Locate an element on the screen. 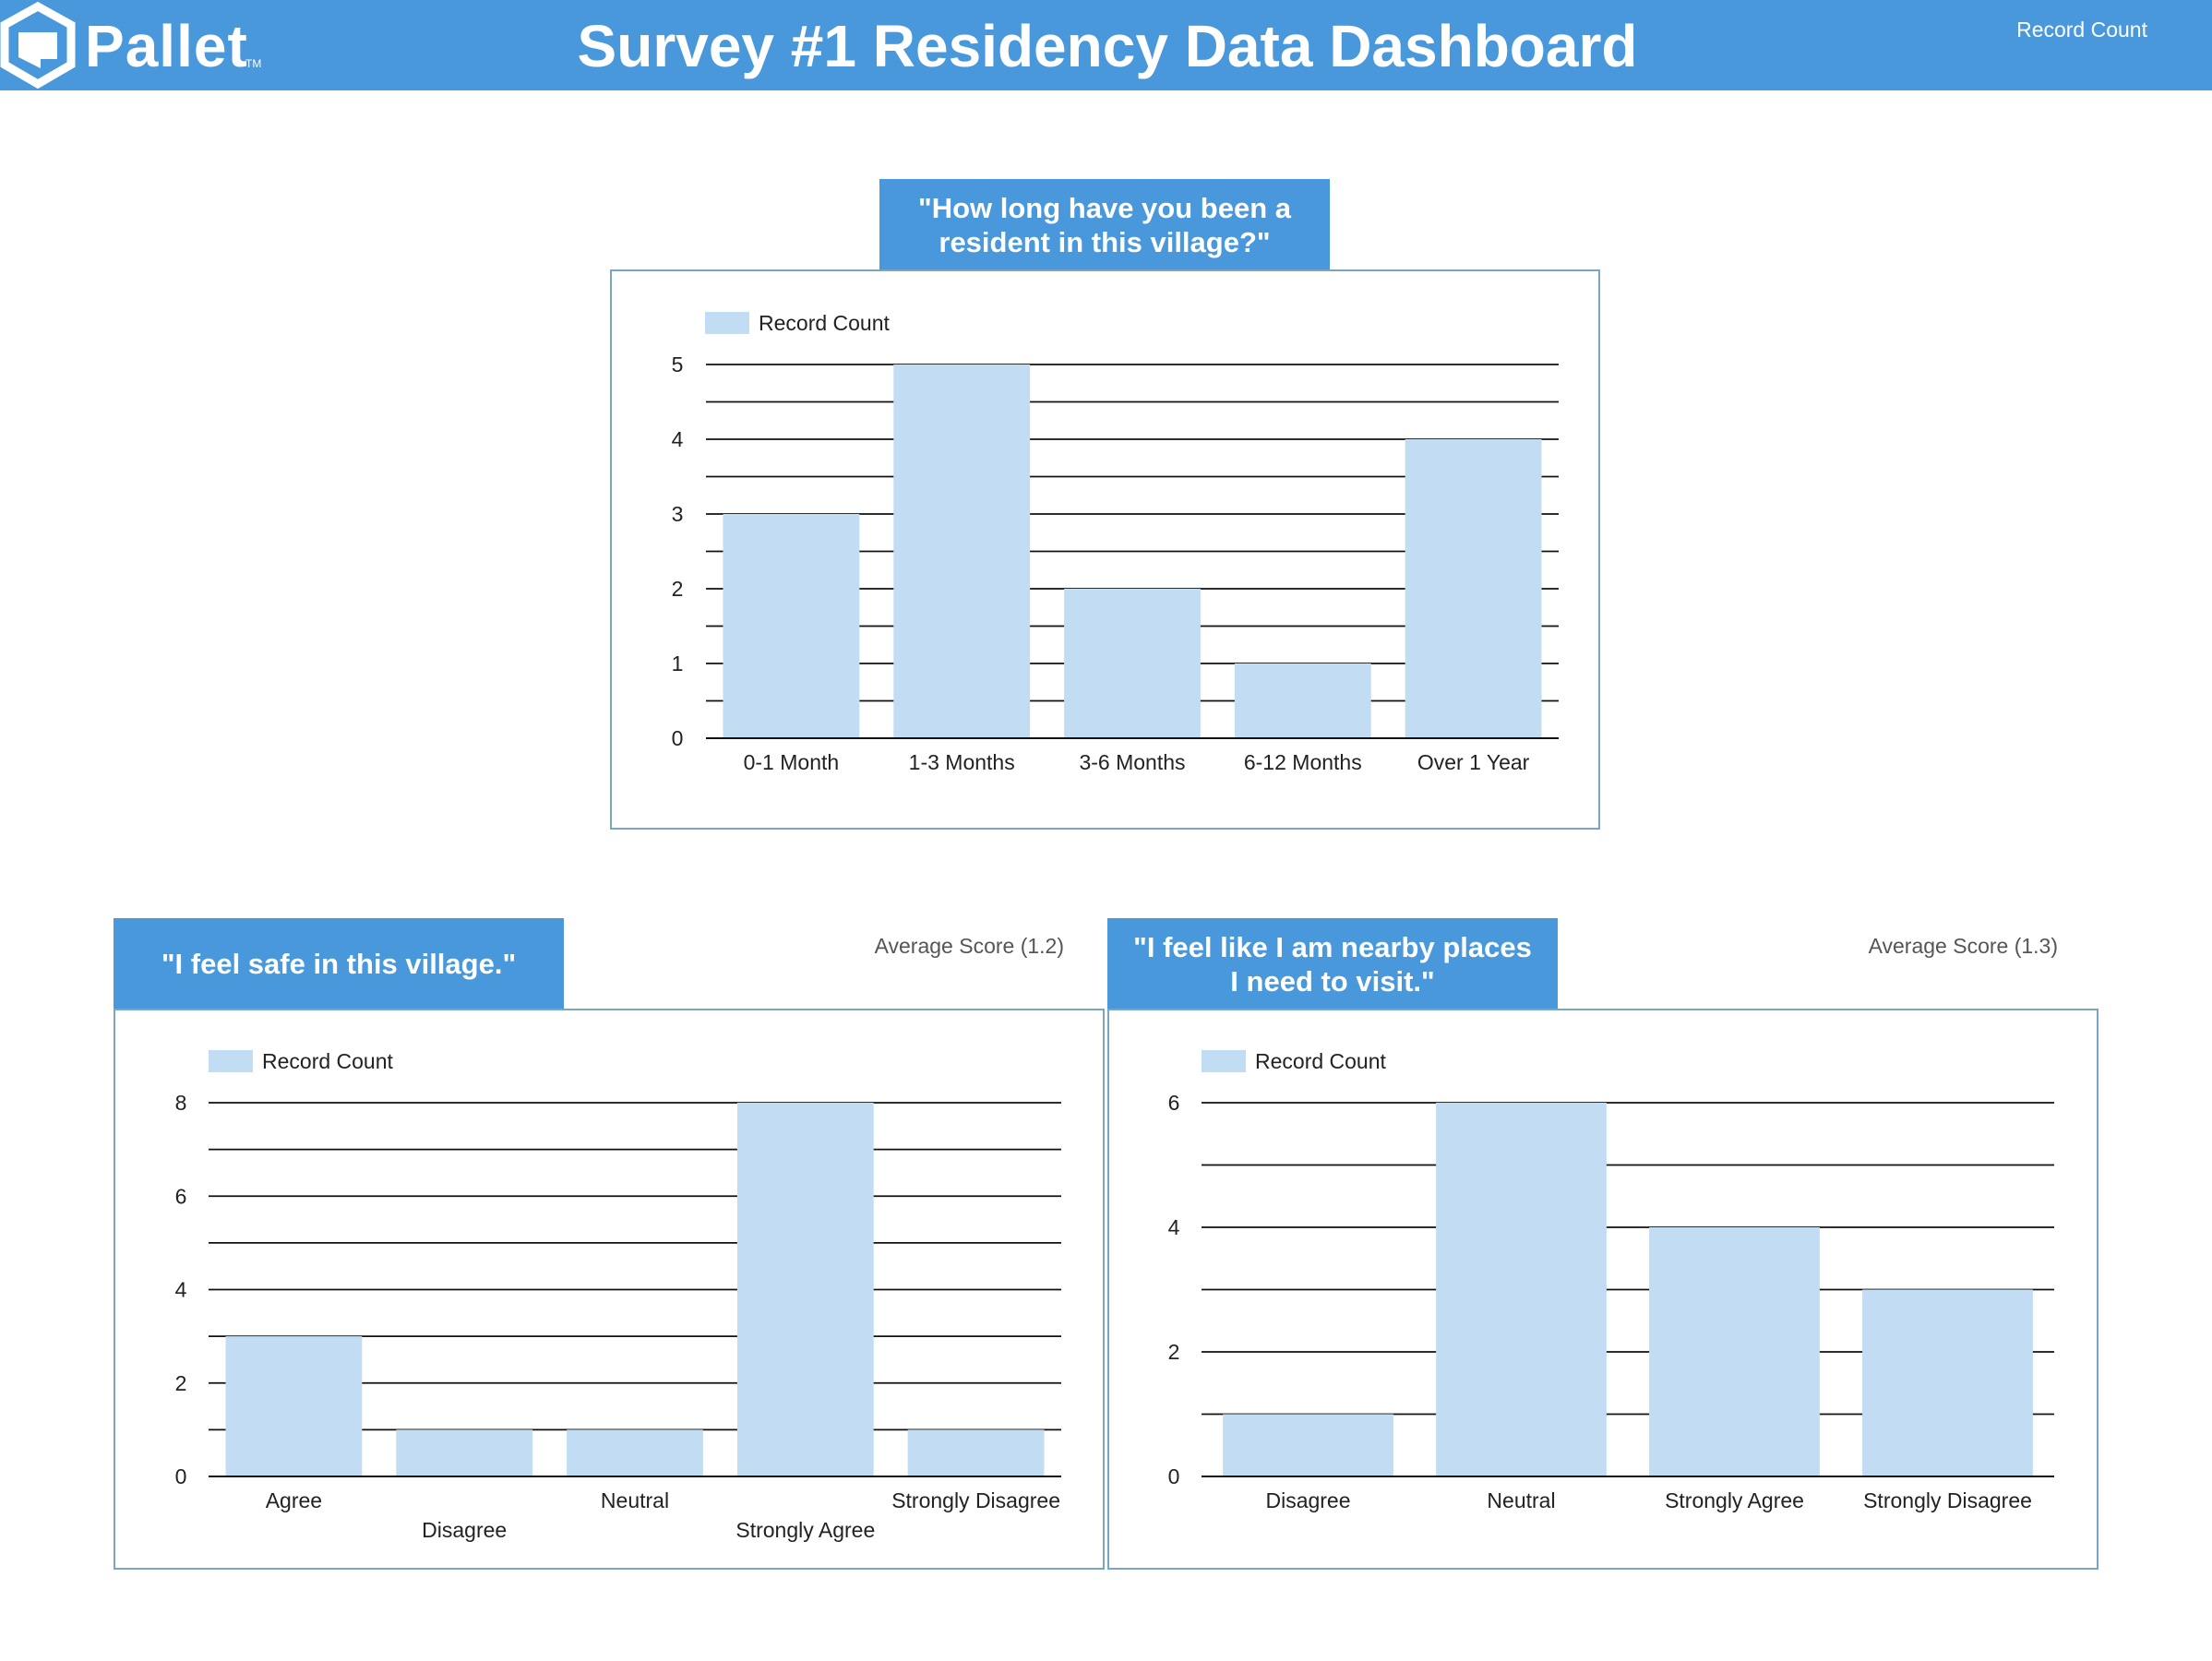 This screenshot has height=1661, width=2212. x-tick-label: 6-12 Months is located at coordinates (1303, 762).